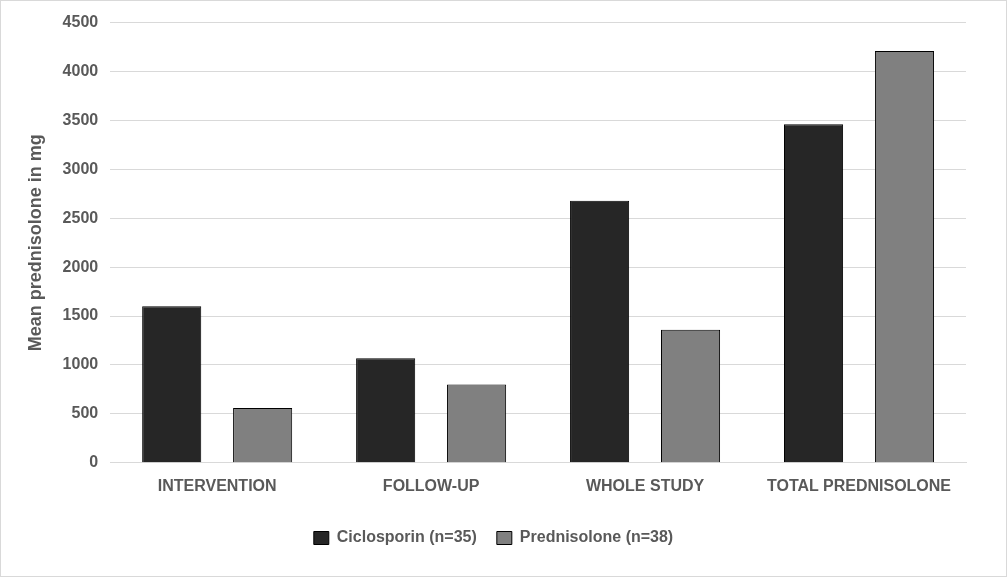 The height and width of the screenshot is (577, 1007). What do you see at coordinates (34, 243) in the screenshot?
I see `y-axis-title: Mean prednisolone in mg` at bounding box center [34, 243].